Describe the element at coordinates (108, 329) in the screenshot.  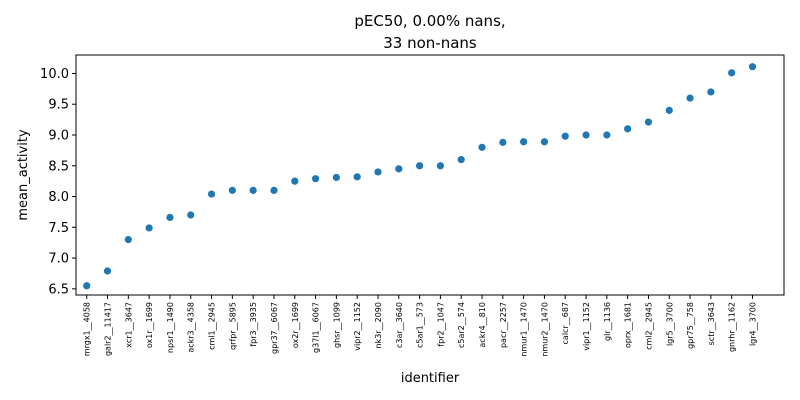
I see `x-tick-label: galr2__11417` at that location.